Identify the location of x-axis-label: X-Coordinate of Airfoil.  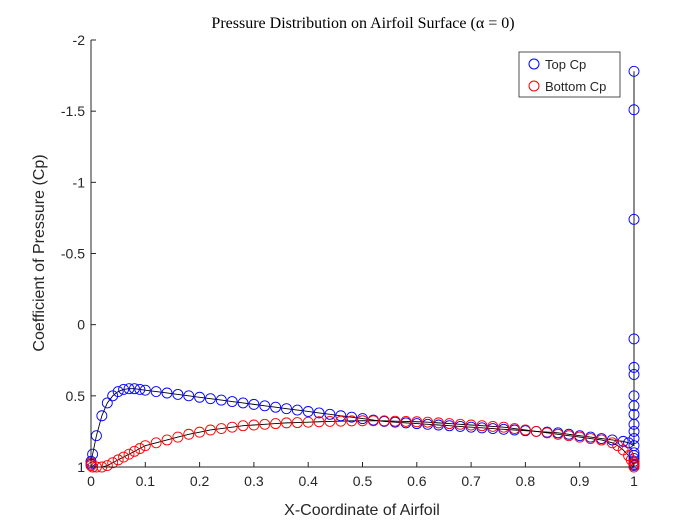
(362, 510).